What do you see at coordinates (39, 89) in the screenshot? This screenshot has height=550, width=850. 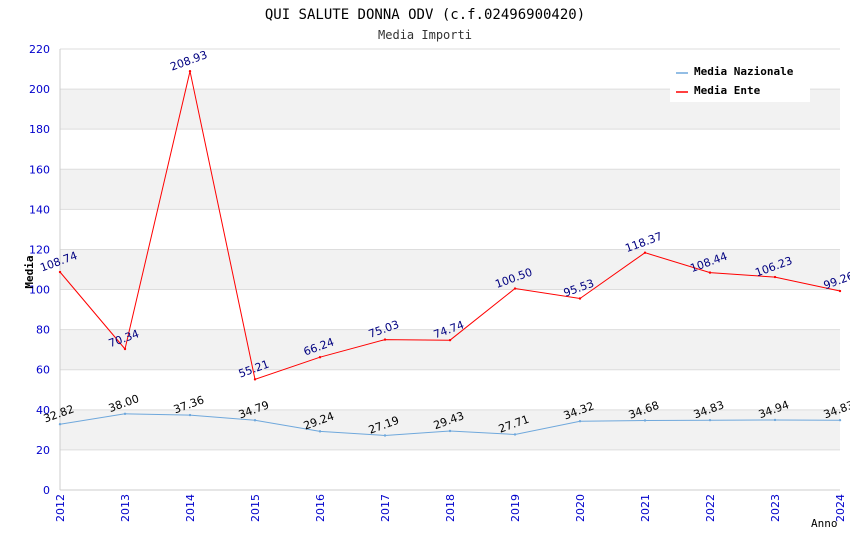 I see `y-tick-label-200: 200` at bounding box center [39, 89].